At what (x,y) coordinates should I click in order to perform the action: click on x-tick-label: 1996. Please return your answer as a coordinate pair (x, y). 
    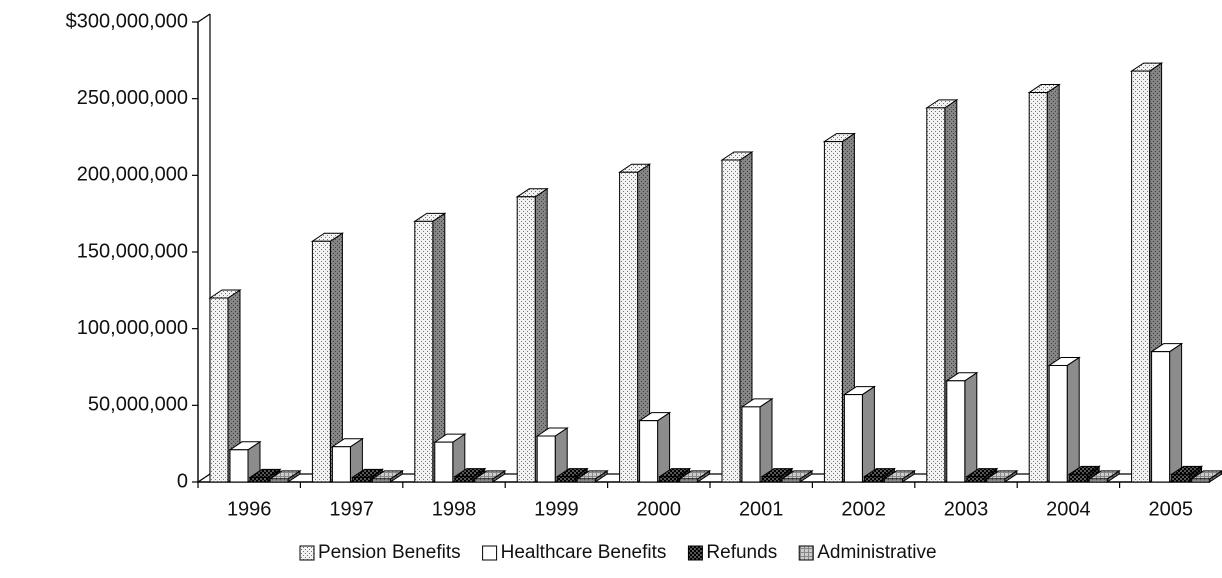
    Looking at the image, I should click on (249, 509).